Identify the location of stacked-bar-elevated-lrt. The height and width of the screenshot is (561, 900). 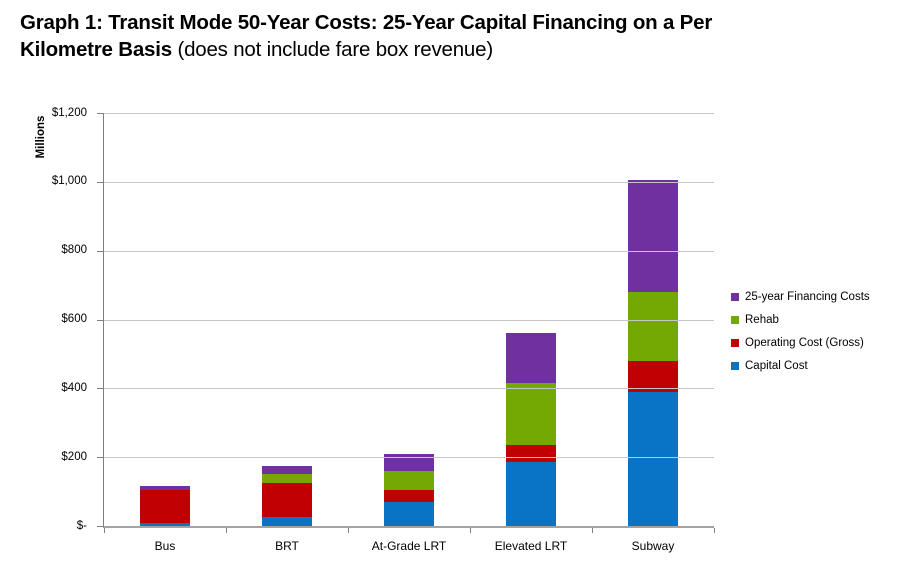
(531, 429).